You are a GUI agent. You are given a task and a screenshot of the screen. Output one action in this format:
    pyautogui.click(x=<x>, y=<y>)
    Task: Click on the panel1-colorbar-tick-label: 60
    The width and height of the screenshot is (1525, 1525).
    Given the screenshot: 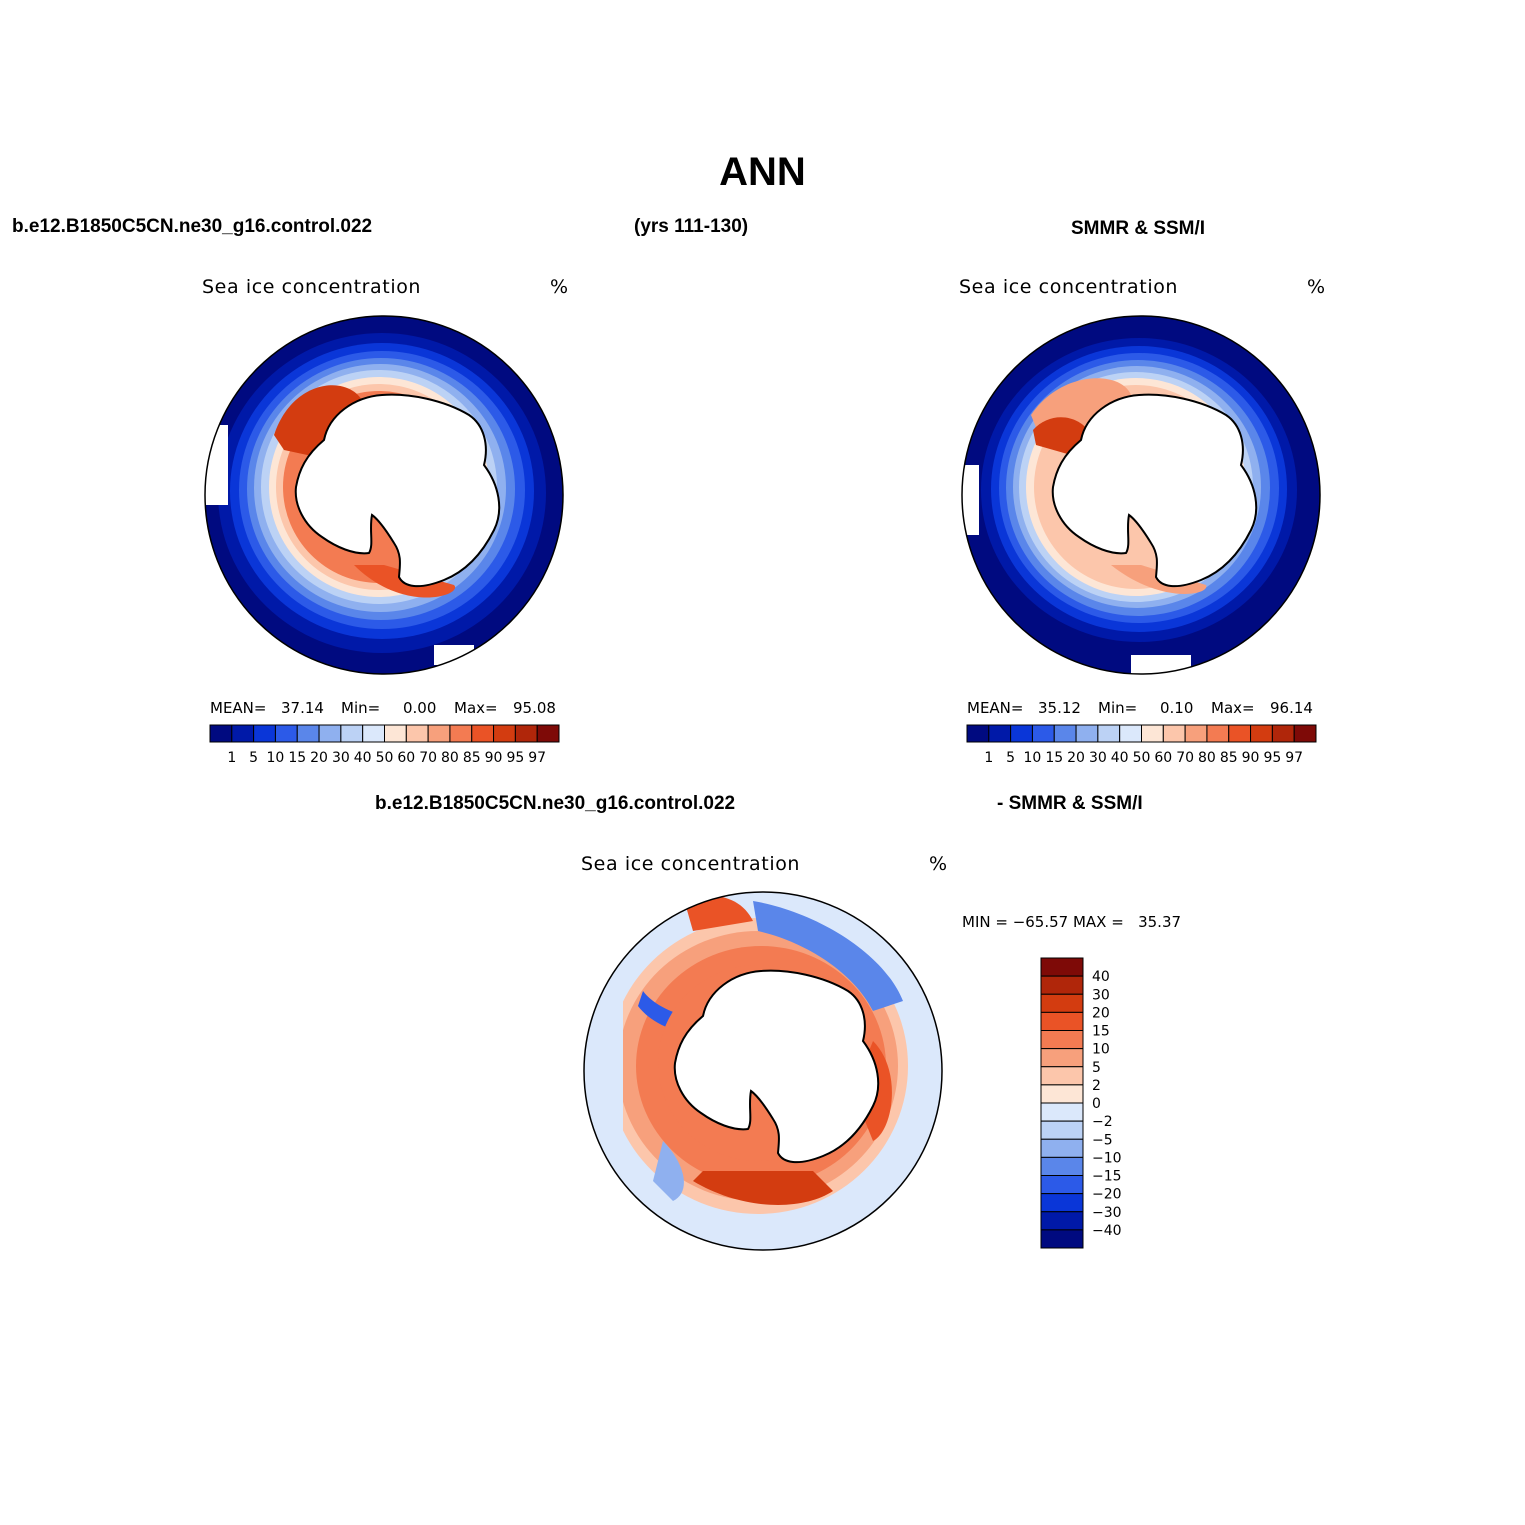 What is the action you would take?
    pyautogui.click(x=406, y=758)
    